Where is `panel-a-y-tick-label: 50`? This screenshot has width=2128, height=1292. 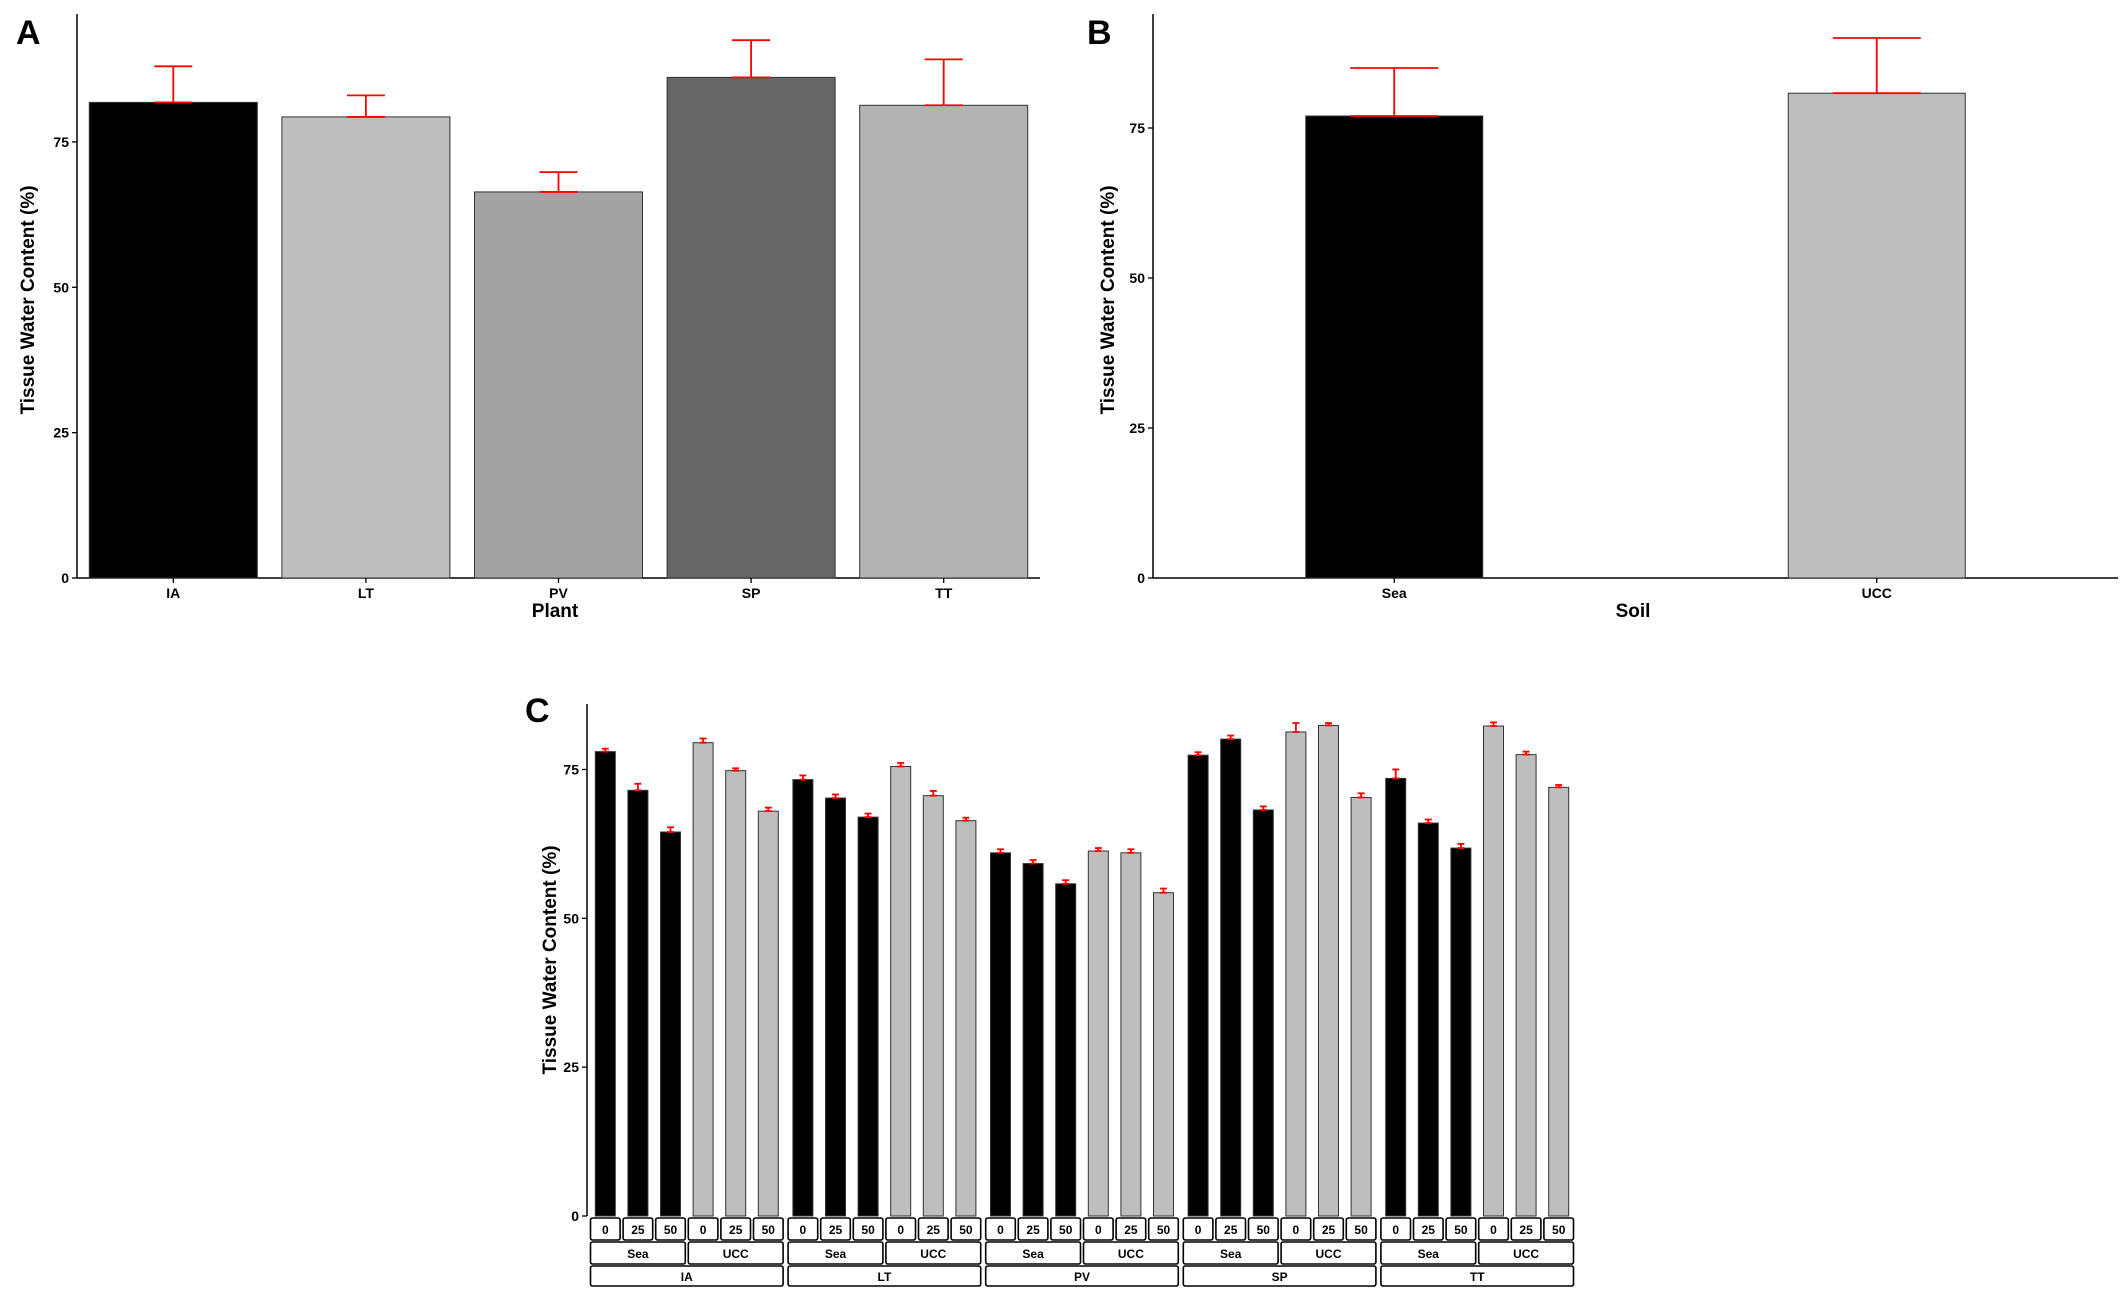 panel-a-y-tick-label: 50 is located at coordinates (61, 287).